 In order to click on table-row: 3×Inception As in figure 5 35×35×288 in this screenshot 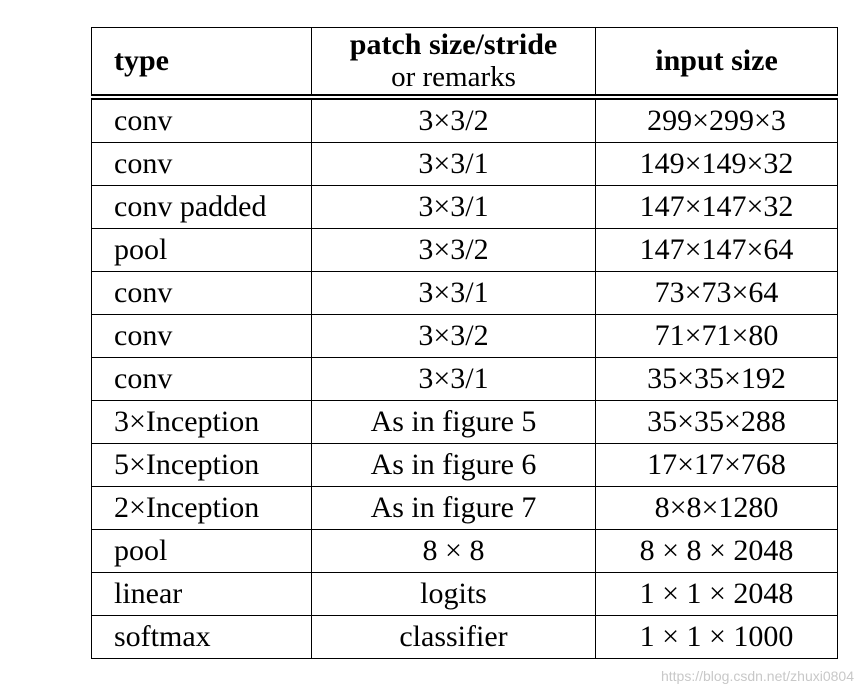, I will do `click(464, 422)`.